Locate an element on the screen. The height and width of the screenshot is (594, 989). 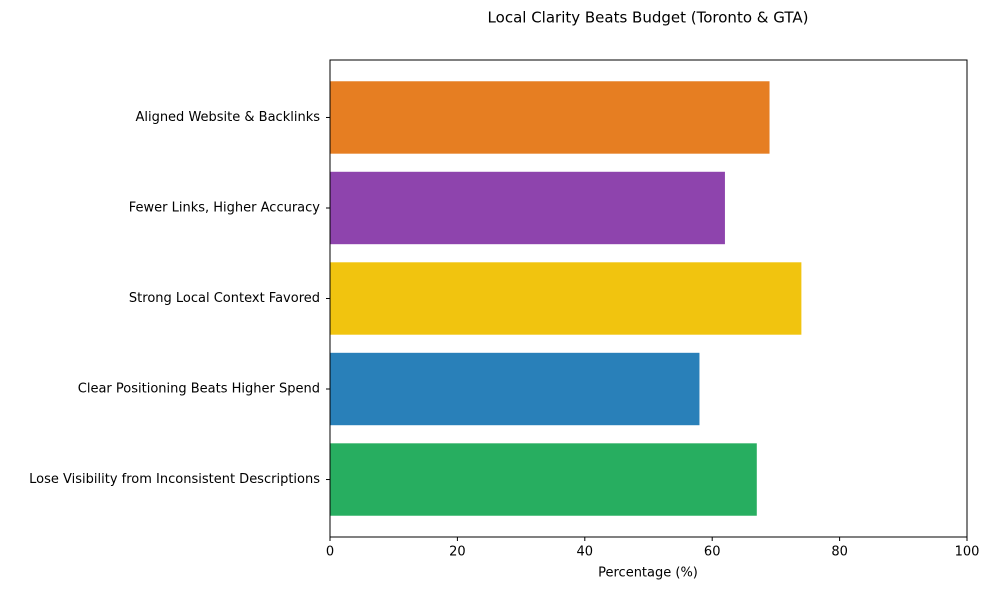
y-tick-label: Fewer Links, Higher Accuracy is located at coordinates (225, 207).